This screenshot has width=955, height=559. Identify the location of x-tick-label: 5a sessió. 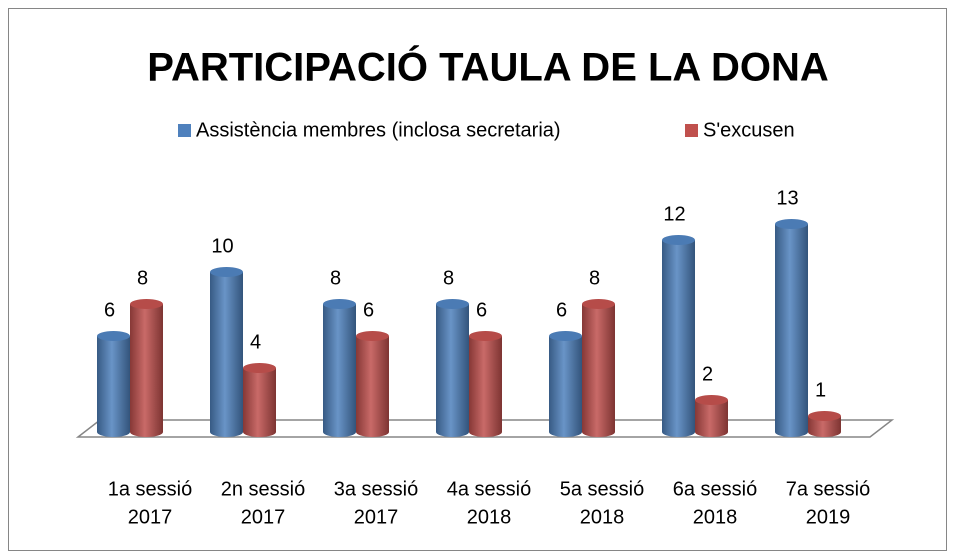
(602, 489).